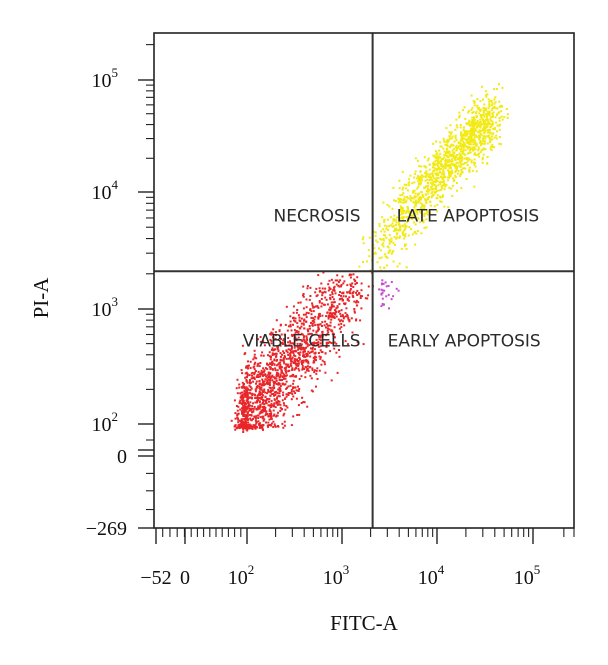 The width and height of the screenshot is (608, 665). What do you see at coordinates (333, 578) in the screenshot?
I see `x-tick-base: 10` at bounding box center [333, 578].